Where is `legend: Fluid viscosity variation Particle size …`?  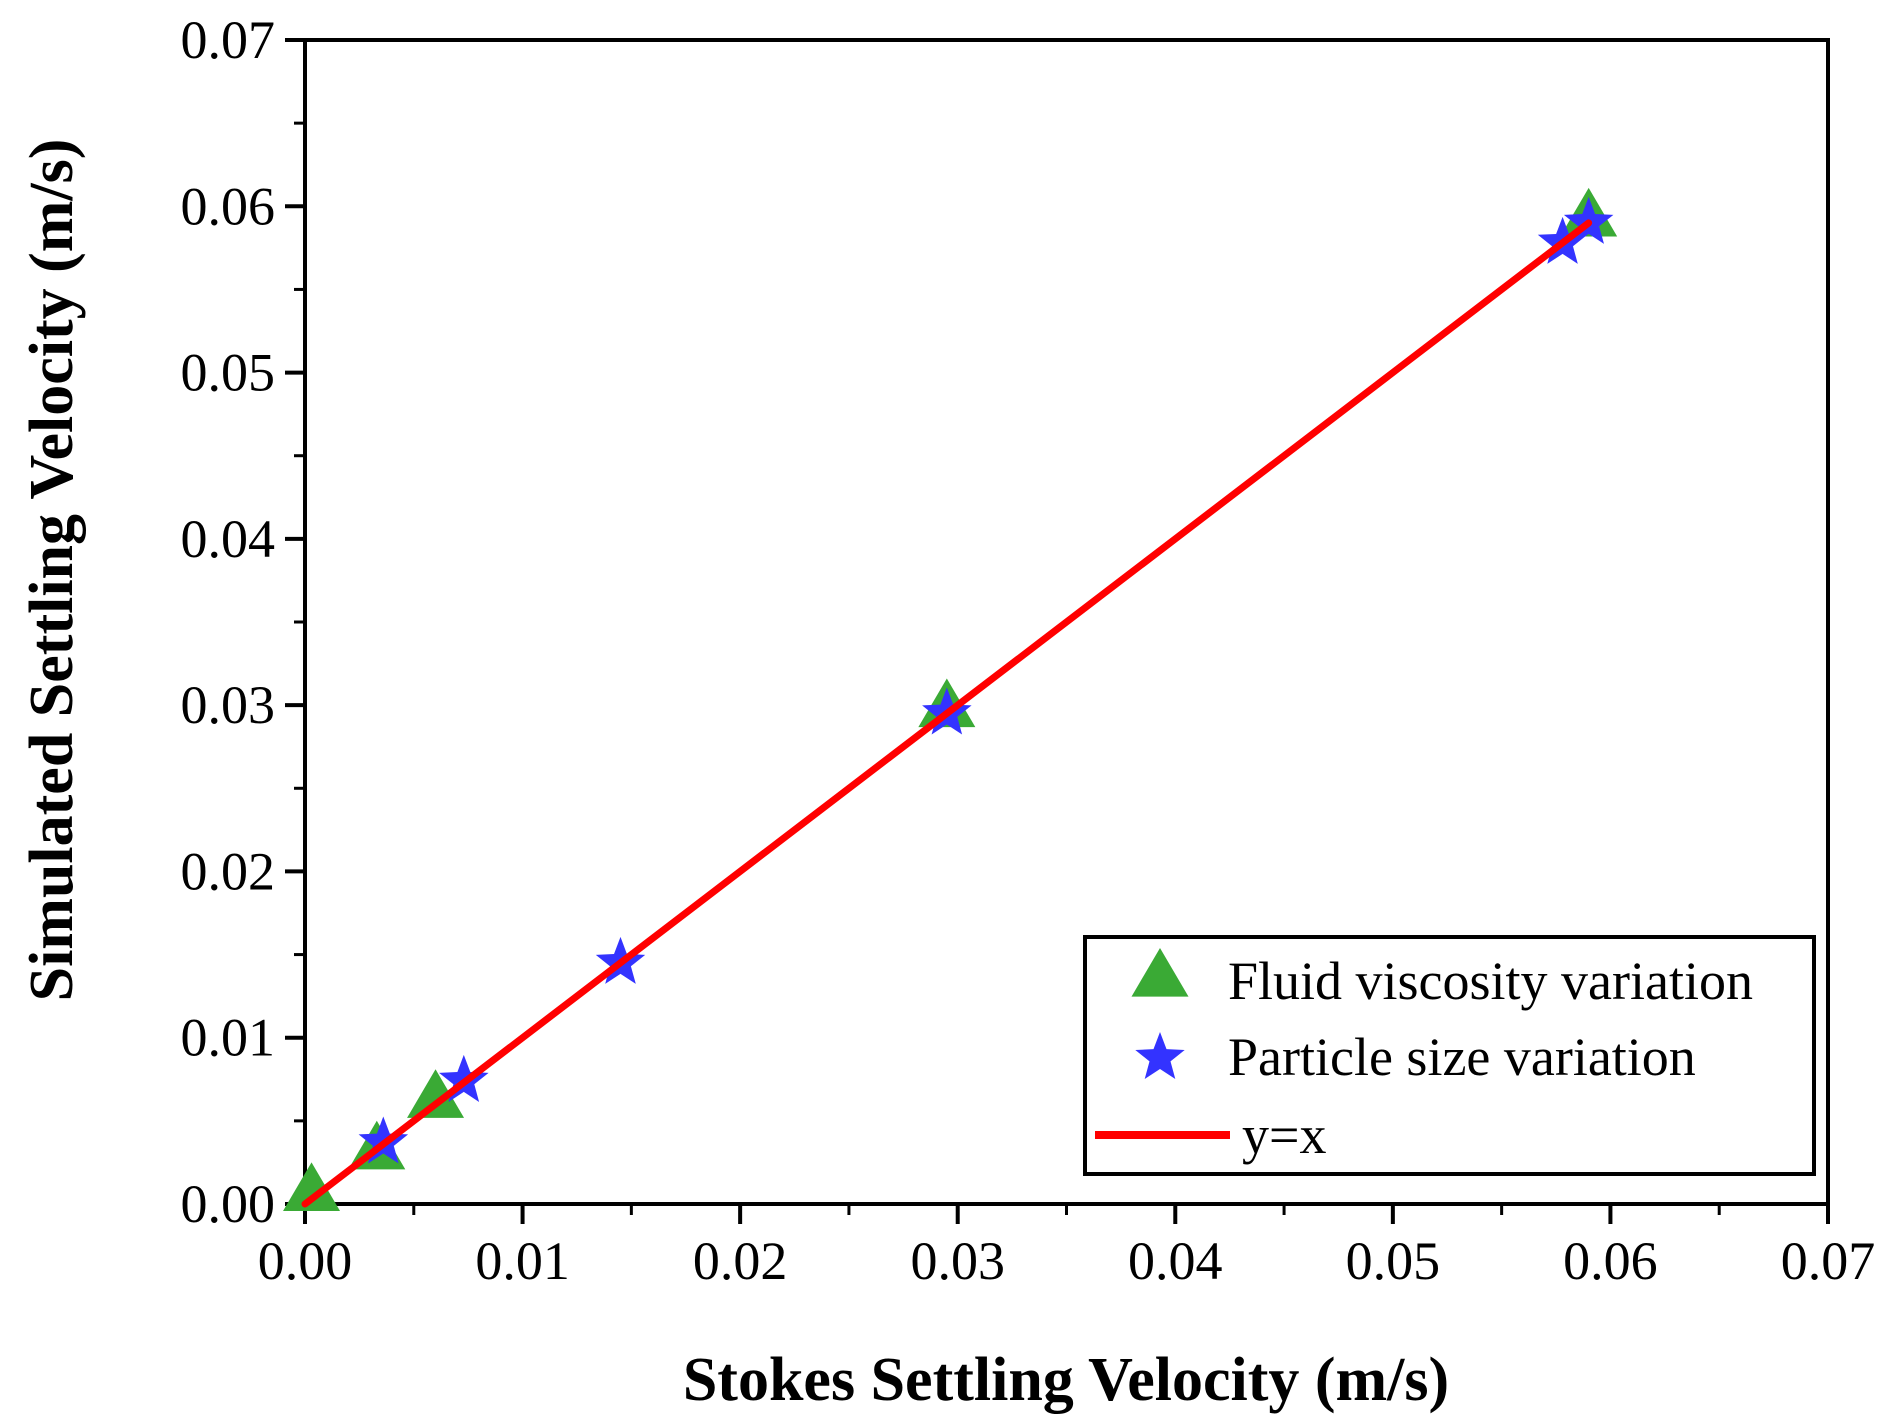
legend: Fluid viscosity variation Particle size … is located at coordinates (1449, 1055).